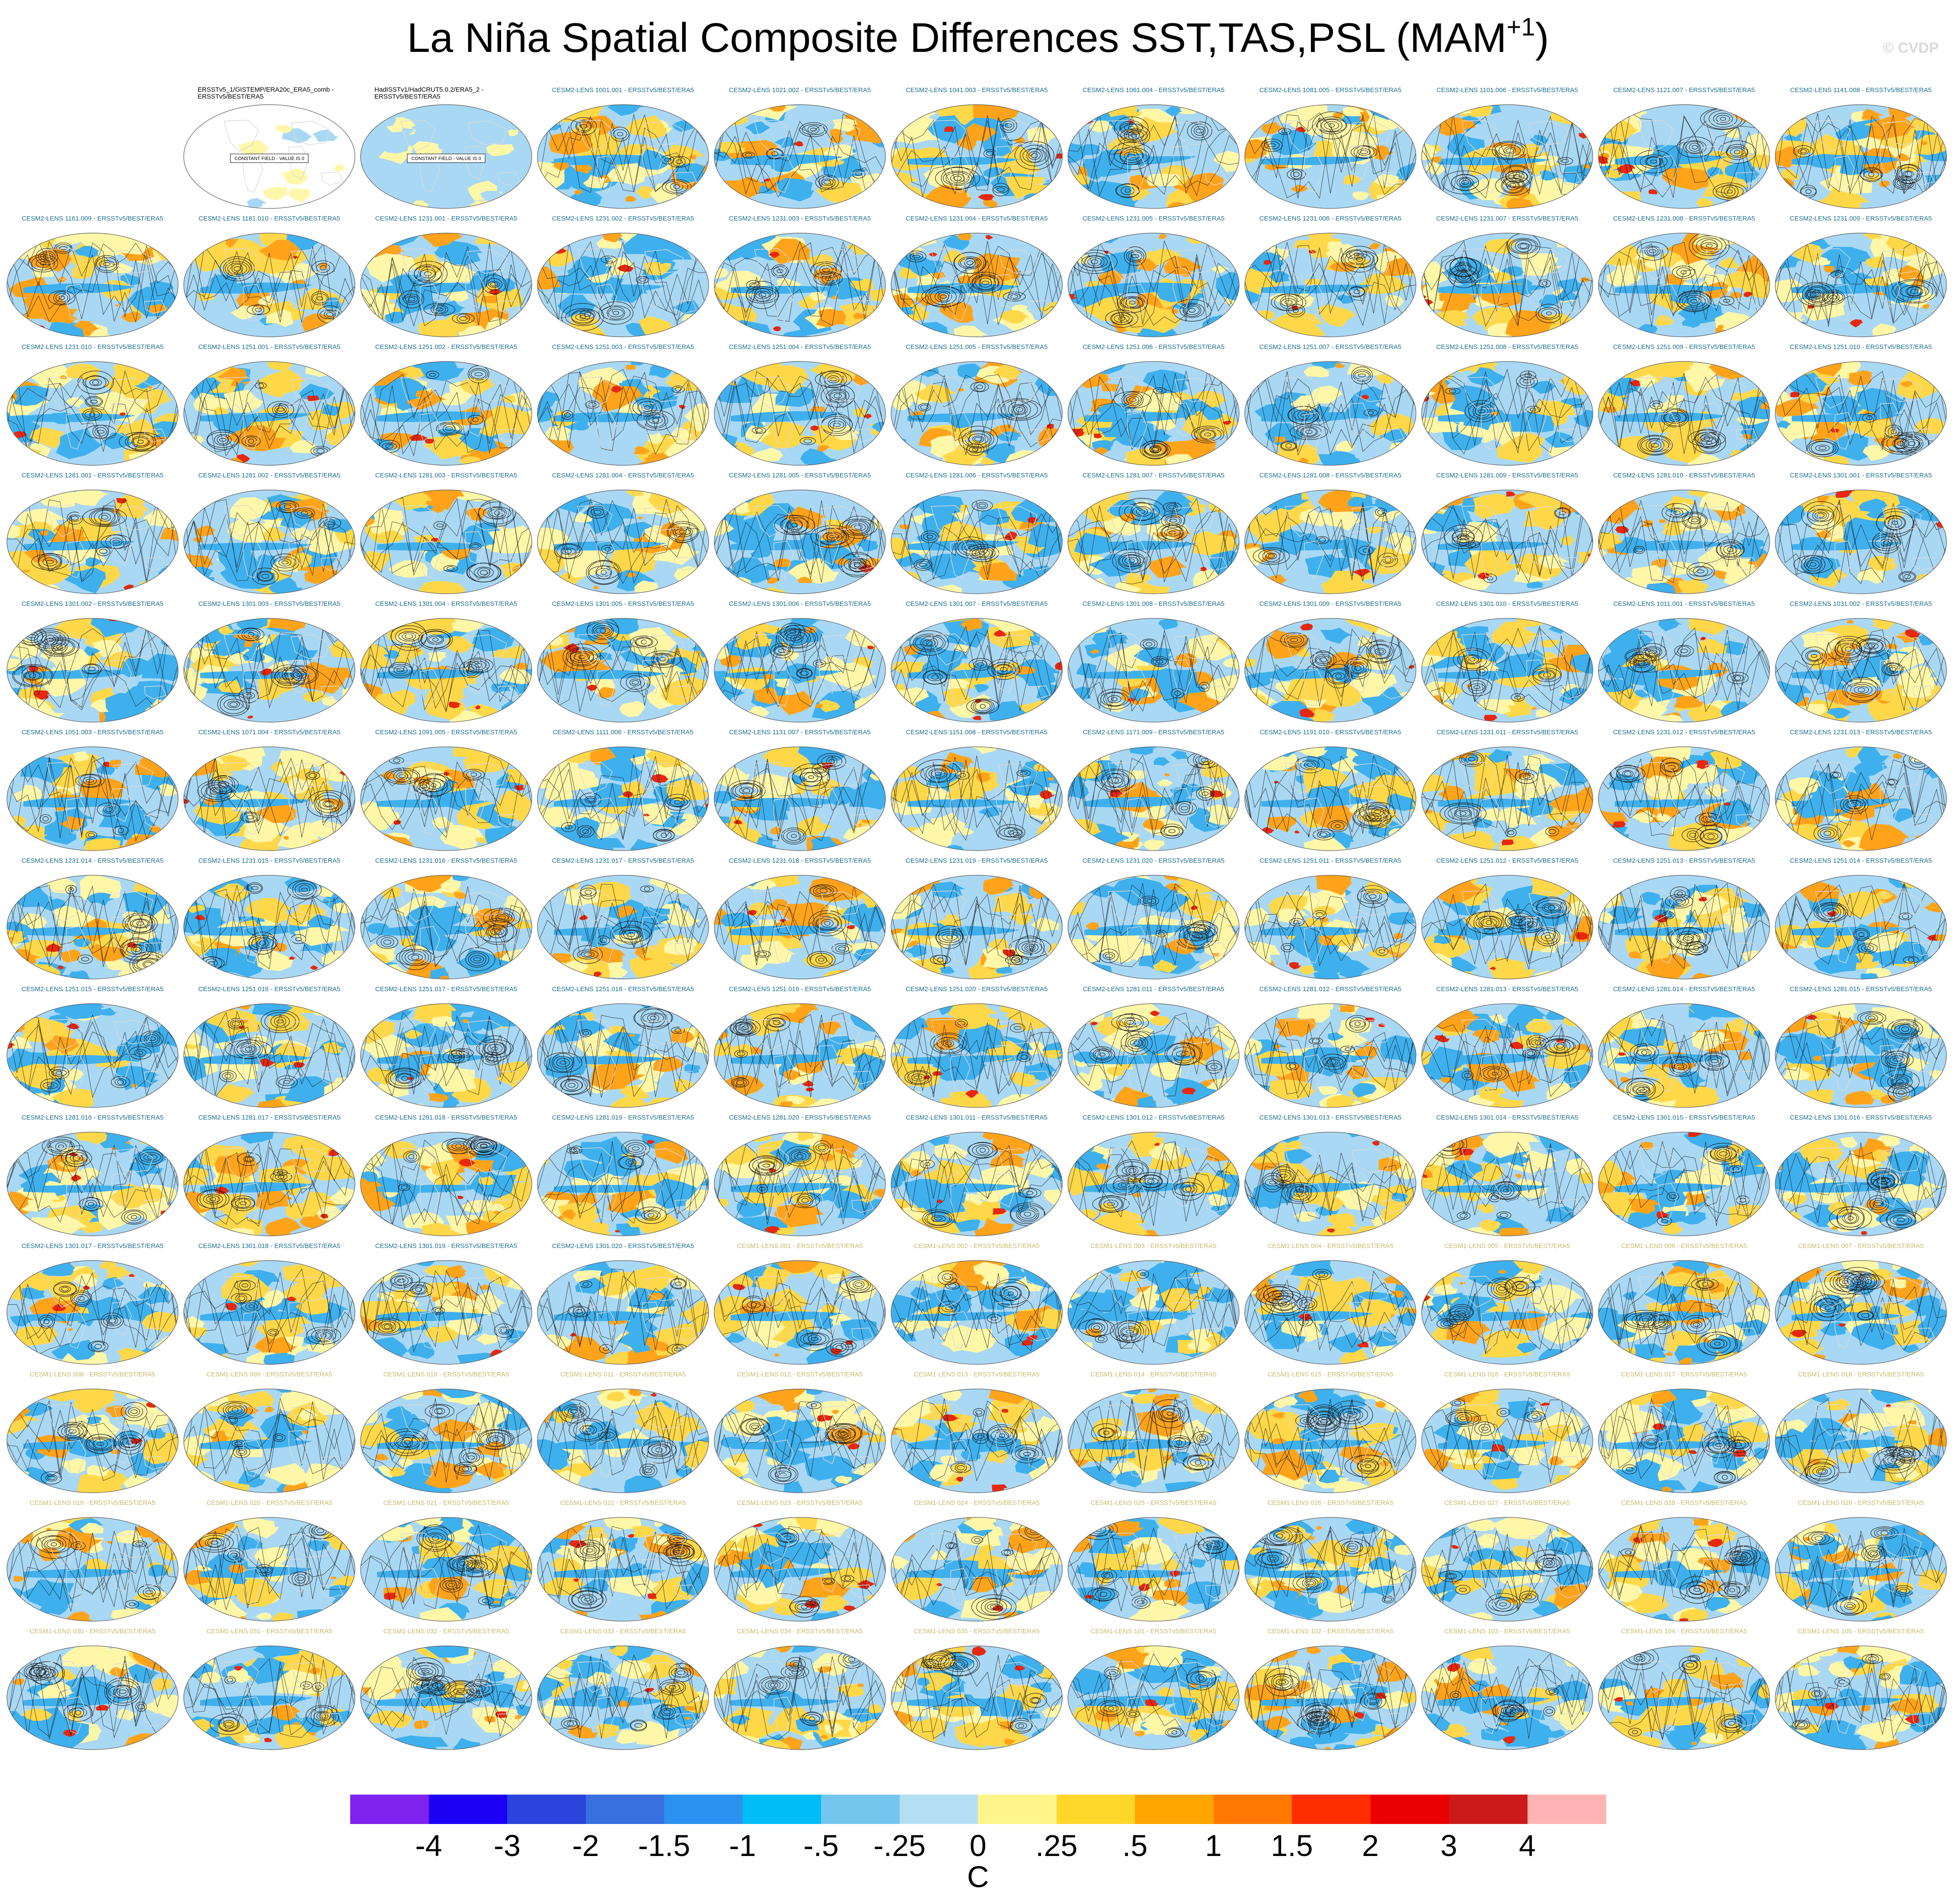  Describe the element at coordinates (1153, 1246) in the screenshot. I see `panel-label: CESM1-LENS 003 - ERSSTv5/BEST/ERA5` at that location.